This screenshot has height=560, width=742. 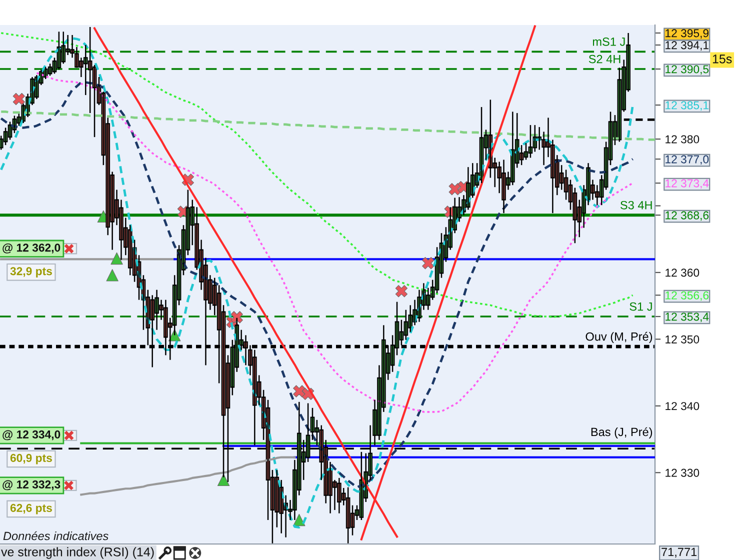 What do you see at coordinates (608, 42) in the screenshot?
I see `ref-line-label: mS1 J` at bounding box center [608, 42].